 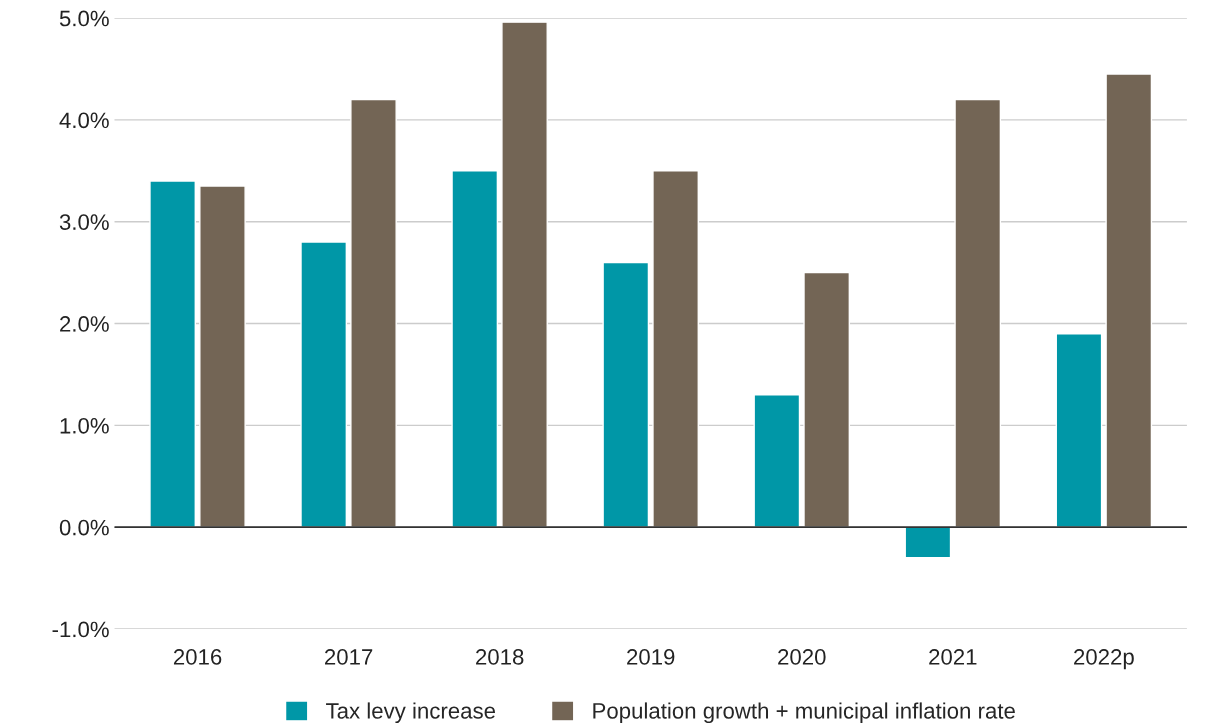 I want to click on x-tick-label: 2019, so click(x=651, y=657).